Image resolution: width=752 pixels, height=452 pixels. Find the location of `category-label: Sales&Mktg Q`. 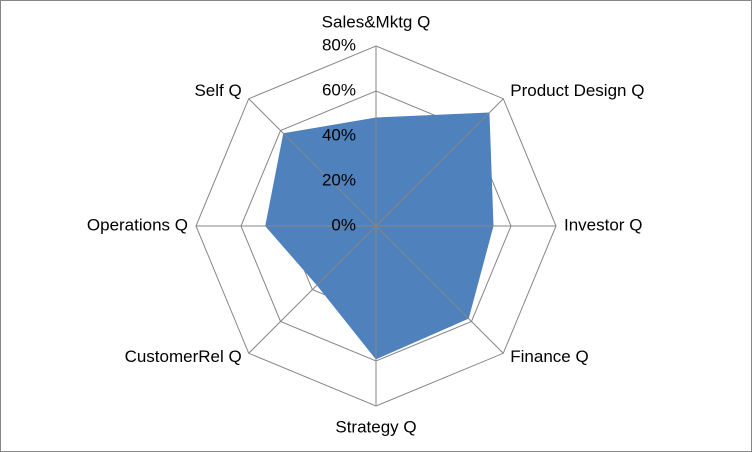

category-label: Sales&Mktg Q is located at coordinates (376, 21).